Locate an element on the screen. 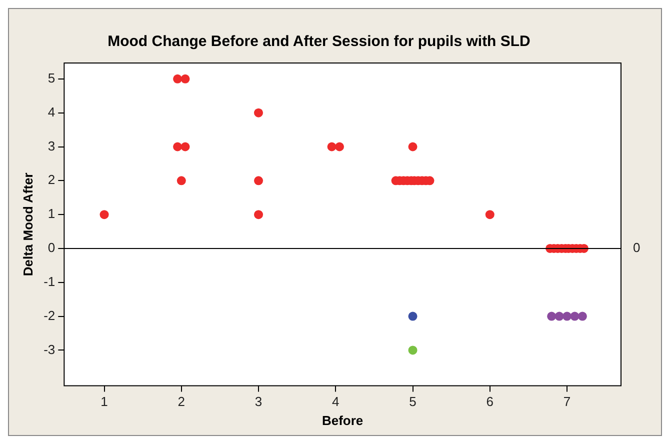 This screenshot has height=444, width=670. x-tick-label: 1 is located at coordinates (104, 402).